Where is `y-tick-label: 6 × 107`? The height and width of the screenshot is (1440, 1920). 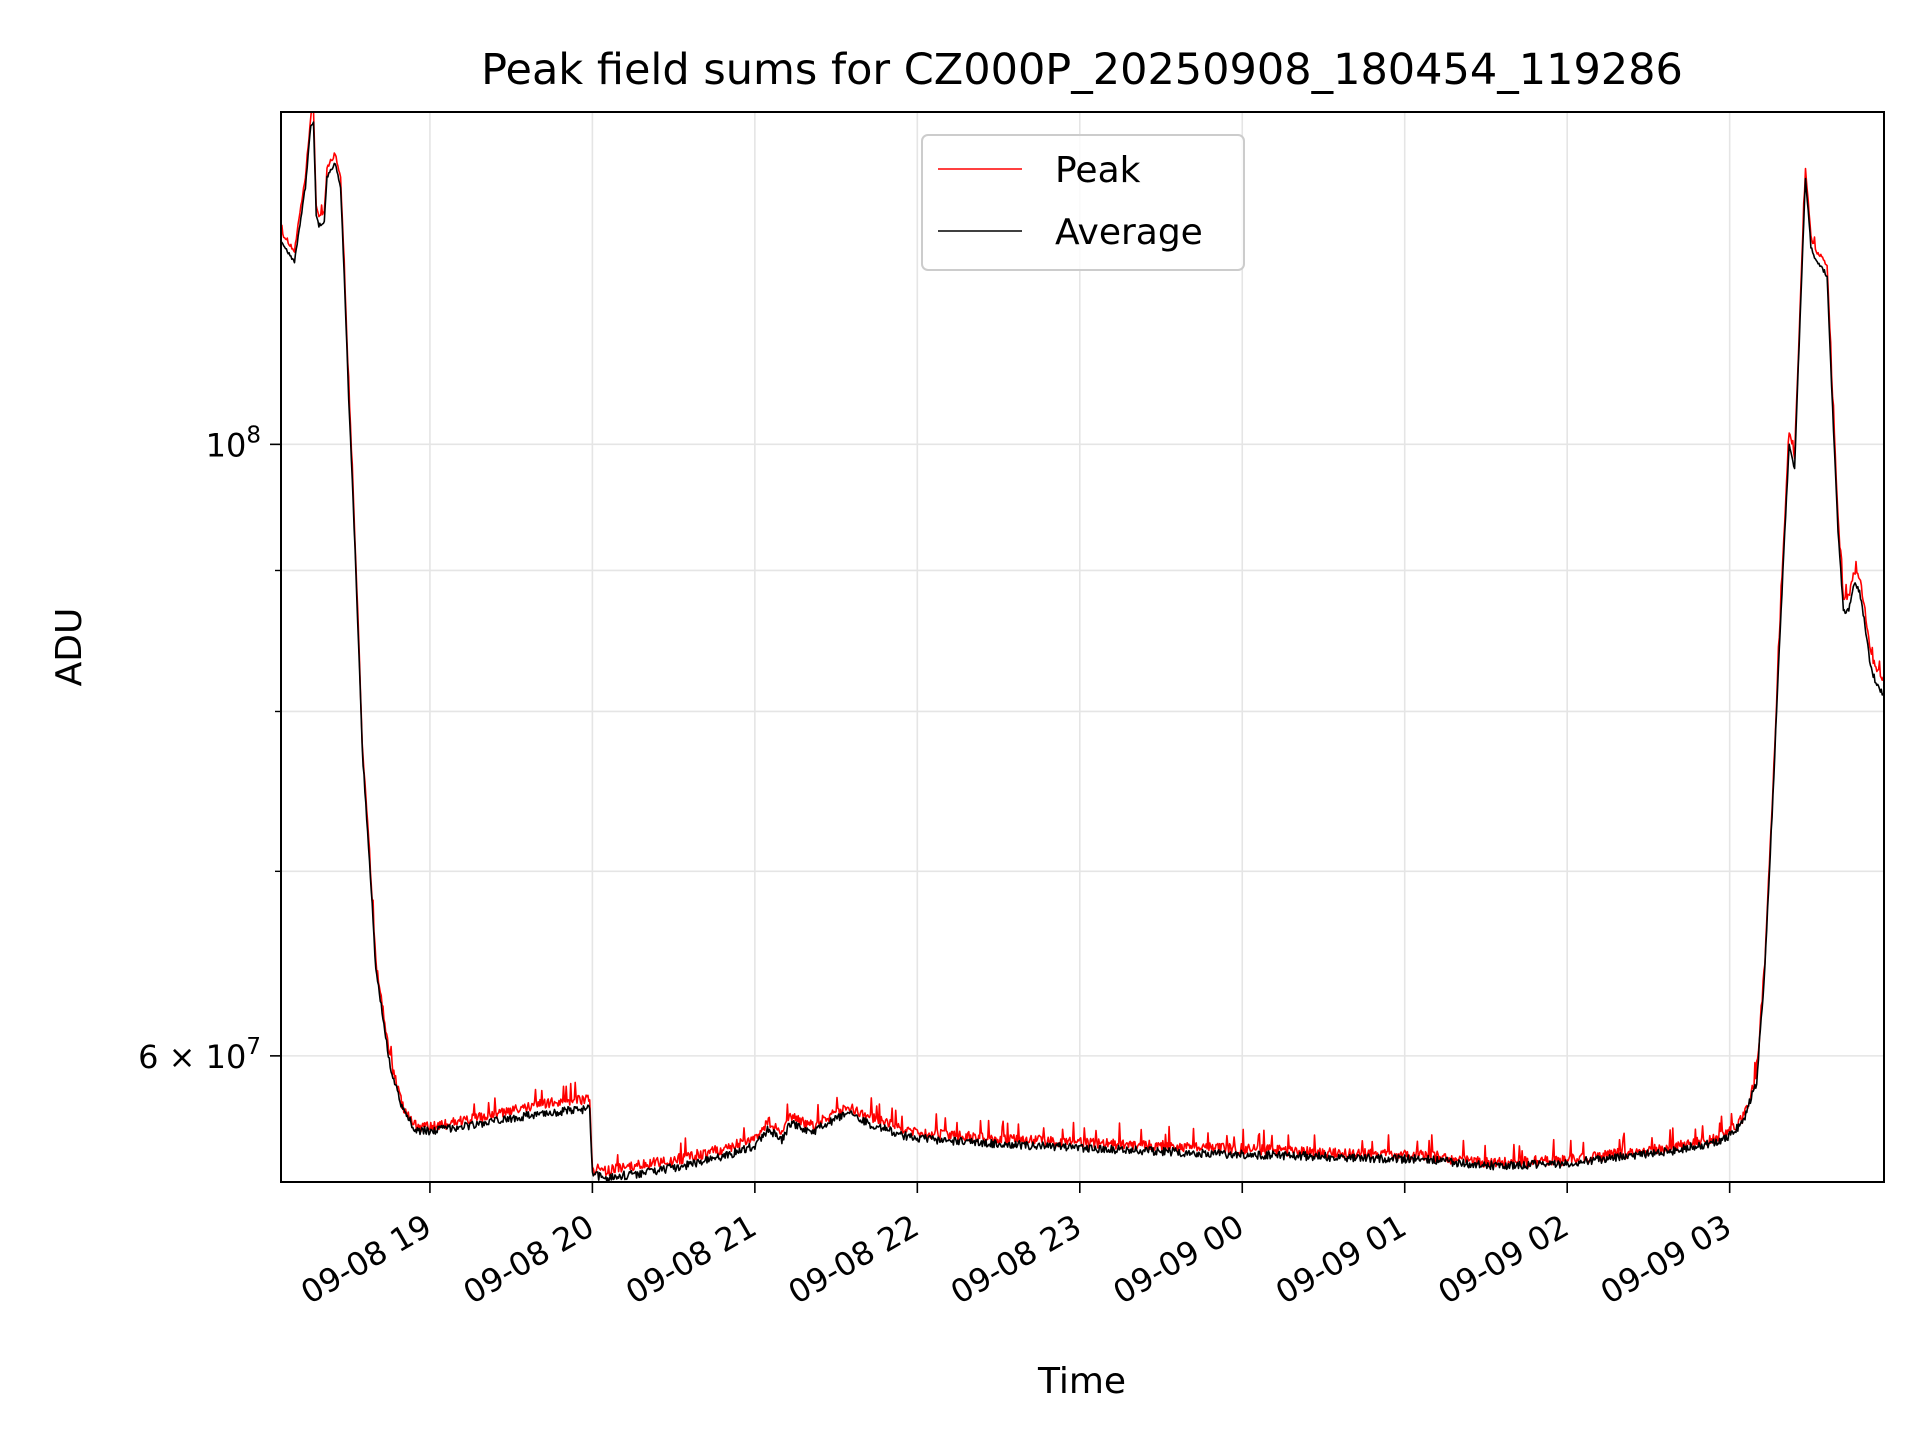
y-tick-label: 6 × 107 is located at coordinates (199, 1055).